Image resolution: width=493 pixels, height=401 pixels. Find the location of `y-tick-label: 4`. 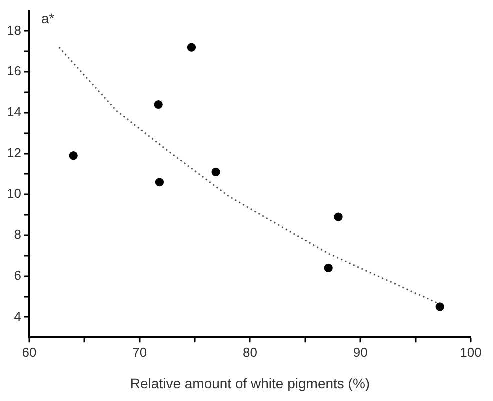

y-tick-label: 4 is located at coordinates (18, 316).